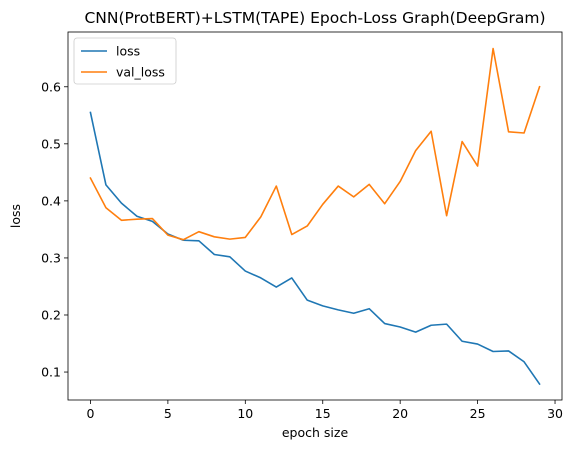 This screenshot has height=455, width=569. What do you see at coordinates (315, 432) in the screenshot?
I see `x-axis-label: epoch size` at bounding box center [315, 432].